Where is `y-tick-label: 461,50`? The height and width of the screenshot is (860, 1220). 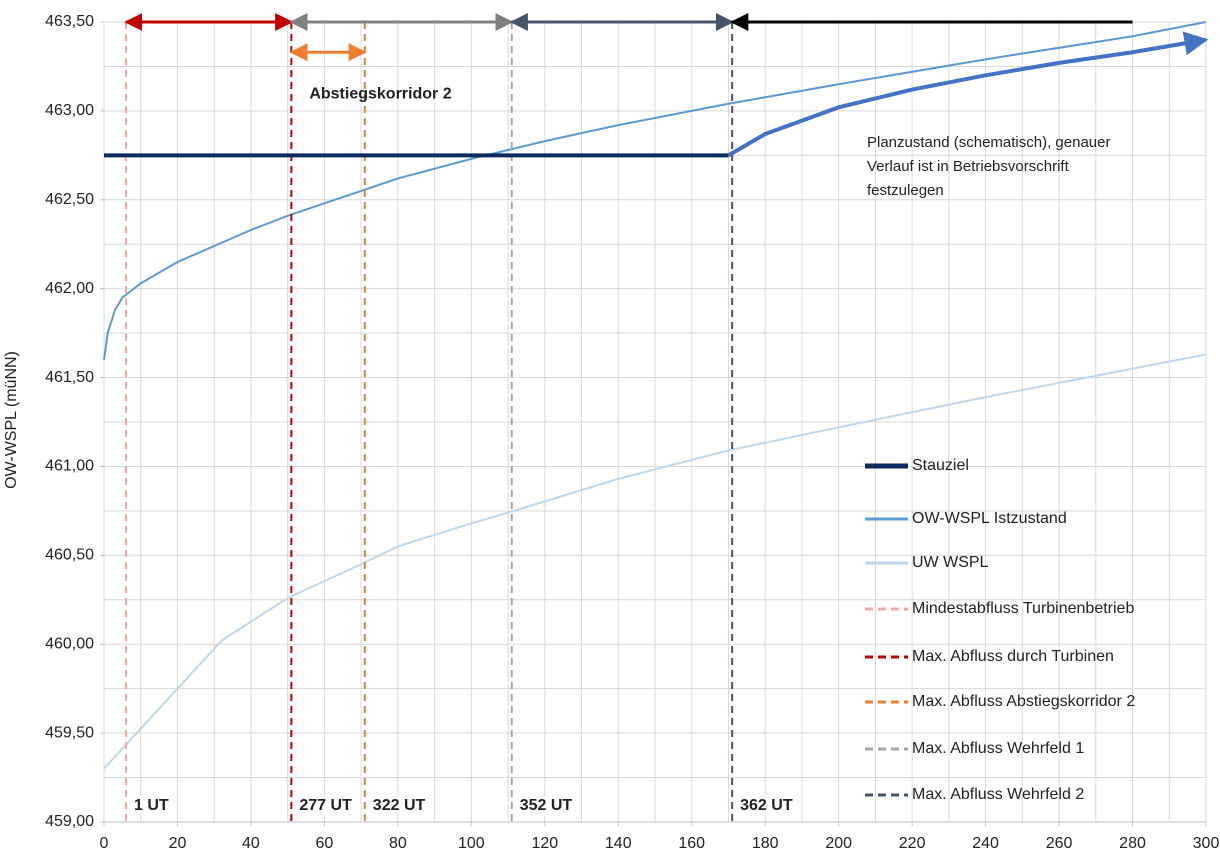
y-tick-label: 461,50 is located at coordinates (69, 377).